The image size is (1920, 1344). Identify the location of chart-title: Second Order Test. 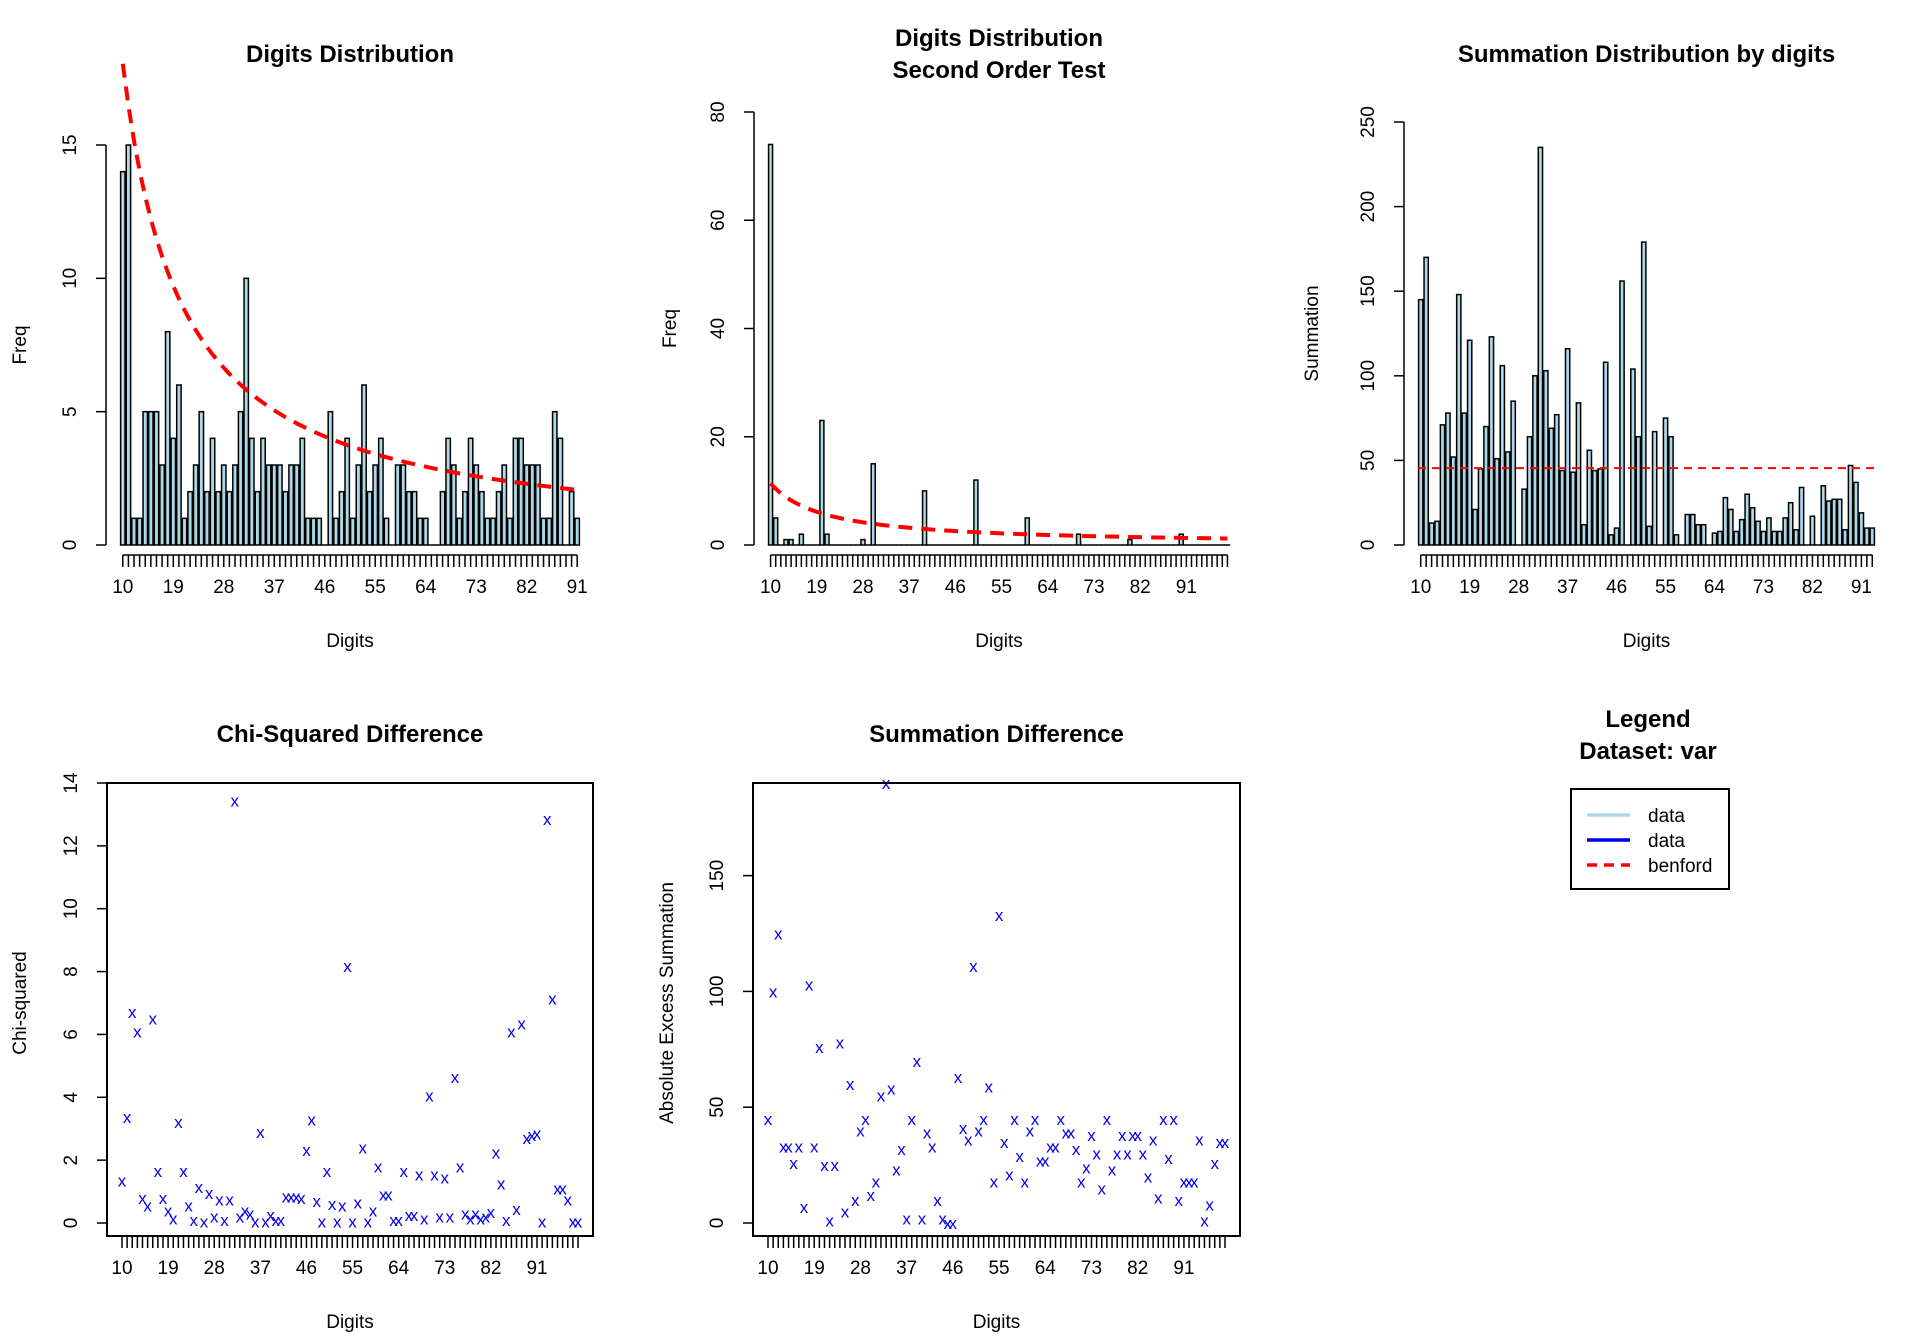
(999, 70).